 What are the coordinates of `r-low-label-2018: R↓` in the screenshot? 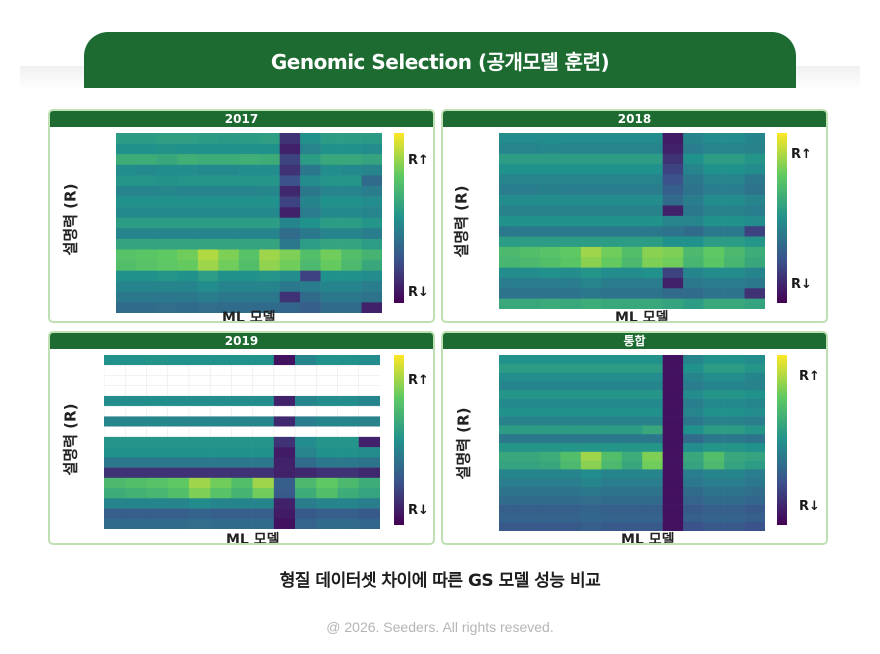 It's located at (801, 284).